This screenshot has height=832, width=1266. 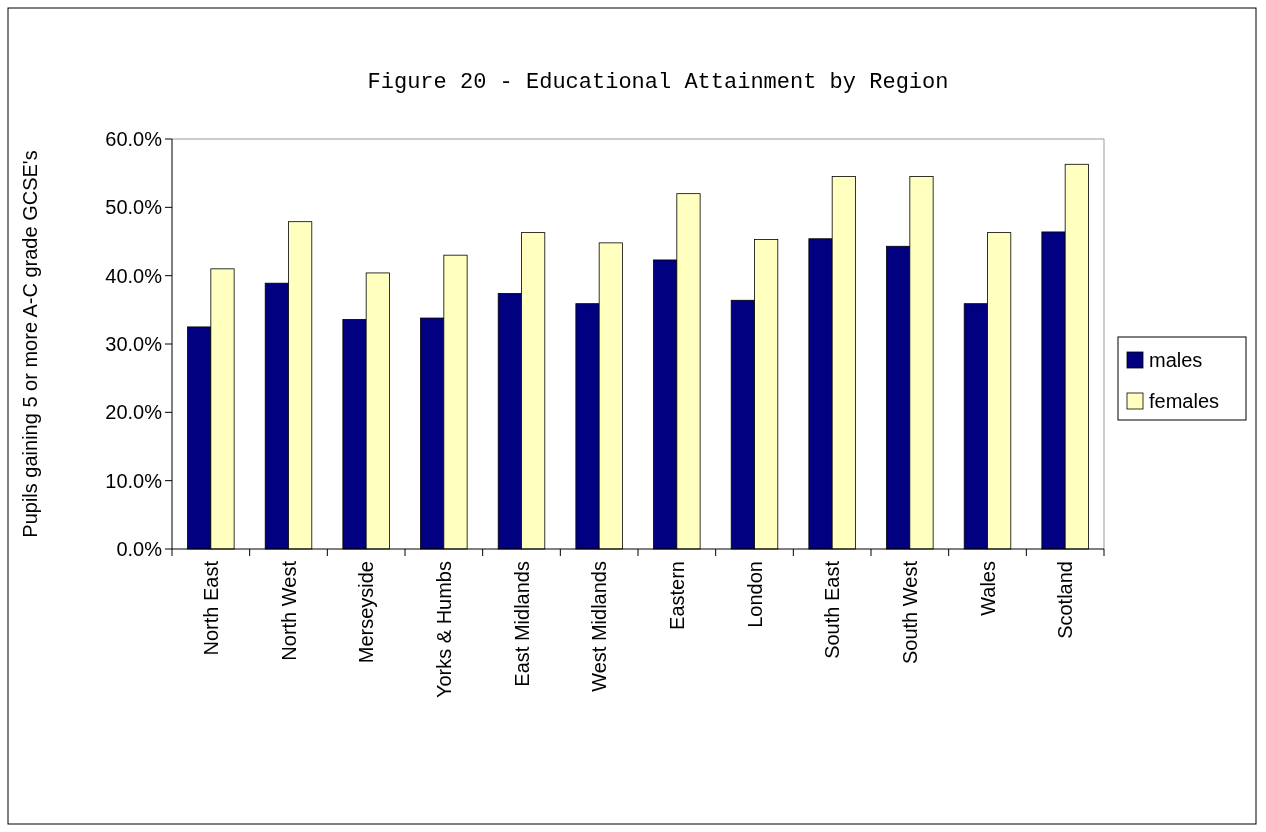 What do you see at coordinates (134, 344) in the screenshot?
I see `y-tick-label: 30.0%` at bounding box center [134, 344].